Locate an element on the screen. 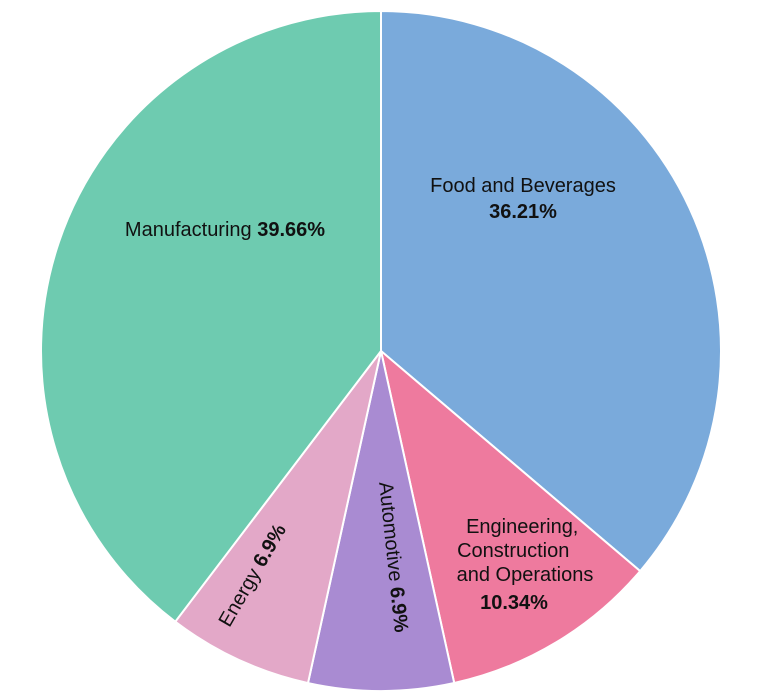  slice-energy is located at coordinates (277, 517).